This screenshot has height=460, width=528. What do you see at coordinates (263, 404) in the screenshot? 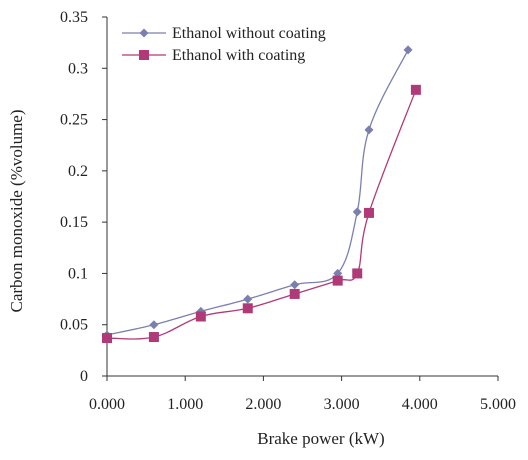
I see `x-tick-label: 2.000` at bounding box center [263, 404].